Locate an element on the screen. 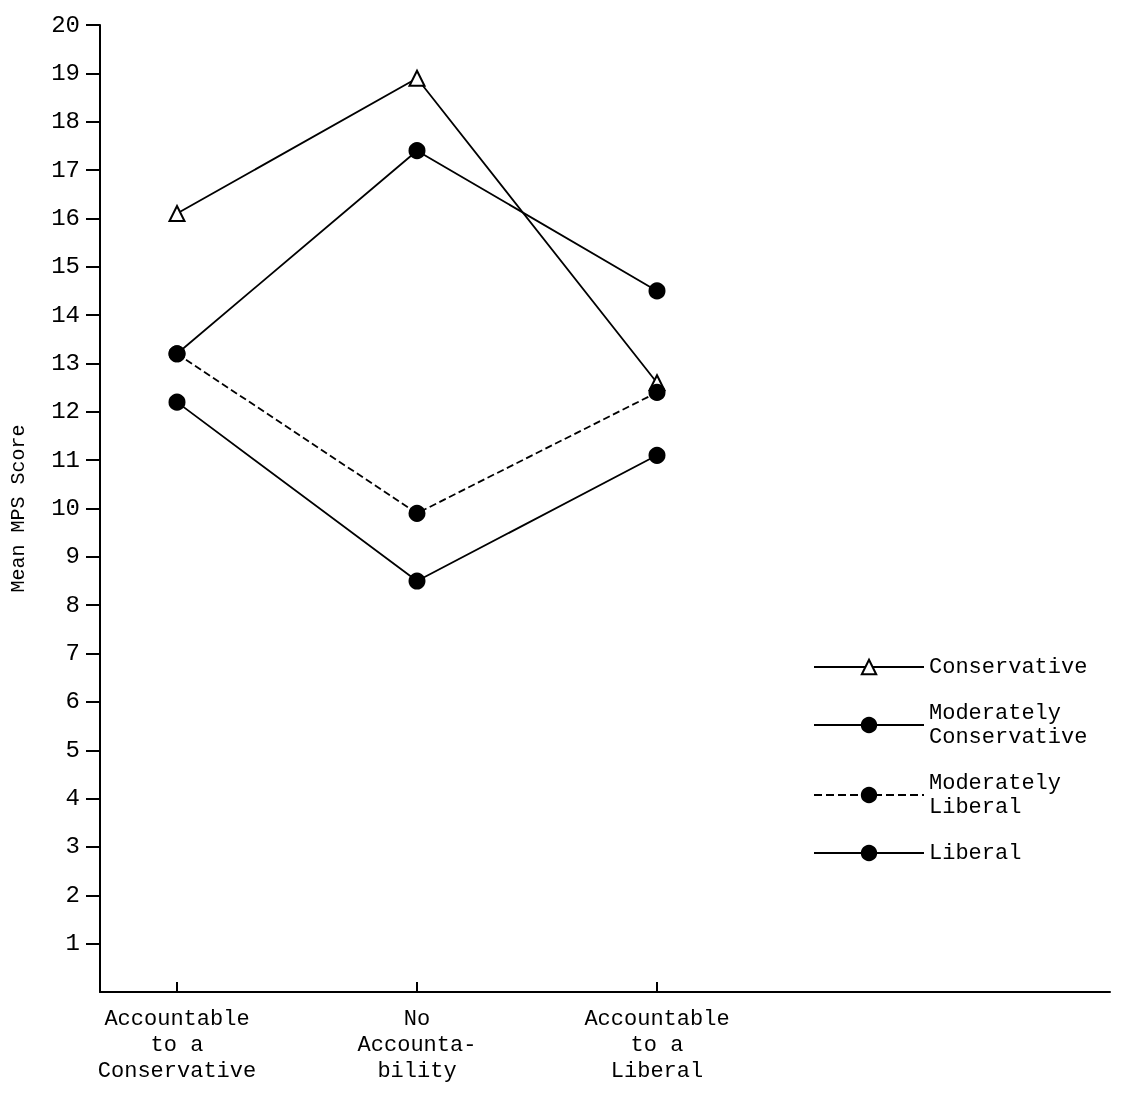  x-tick-label: No Accounta- bility is located at coordinates (417, 1045).